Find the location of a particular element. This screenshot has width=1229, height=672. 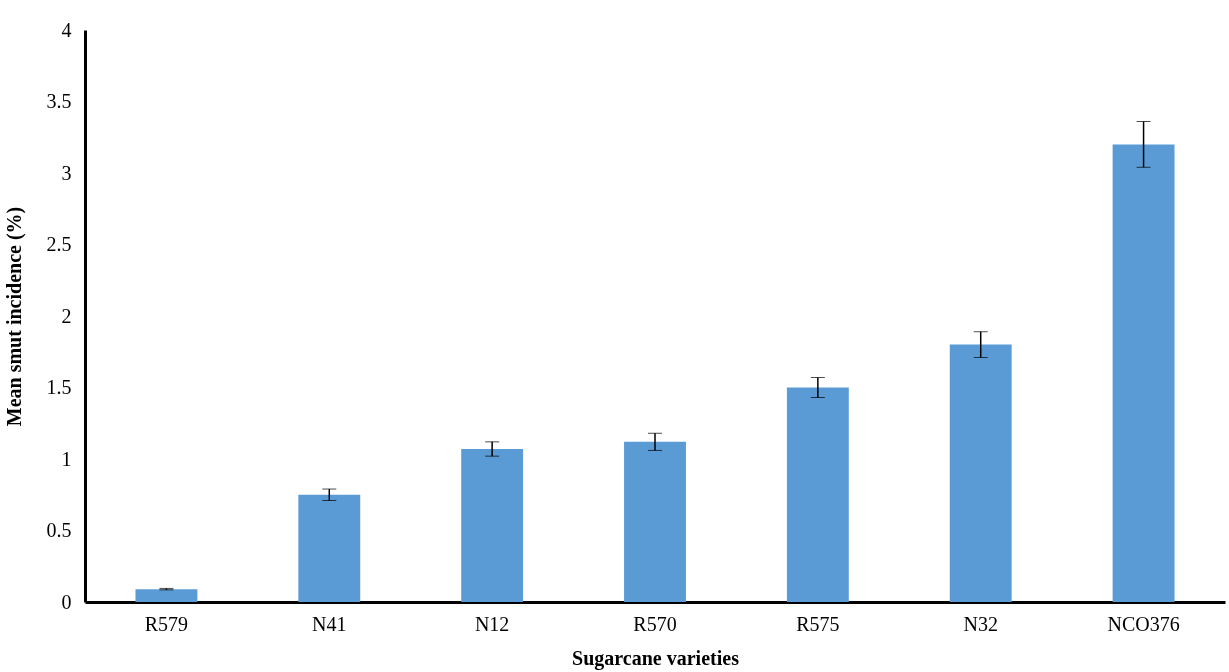

y-tick-label: 1.5 is located at coordinates (59, 387).